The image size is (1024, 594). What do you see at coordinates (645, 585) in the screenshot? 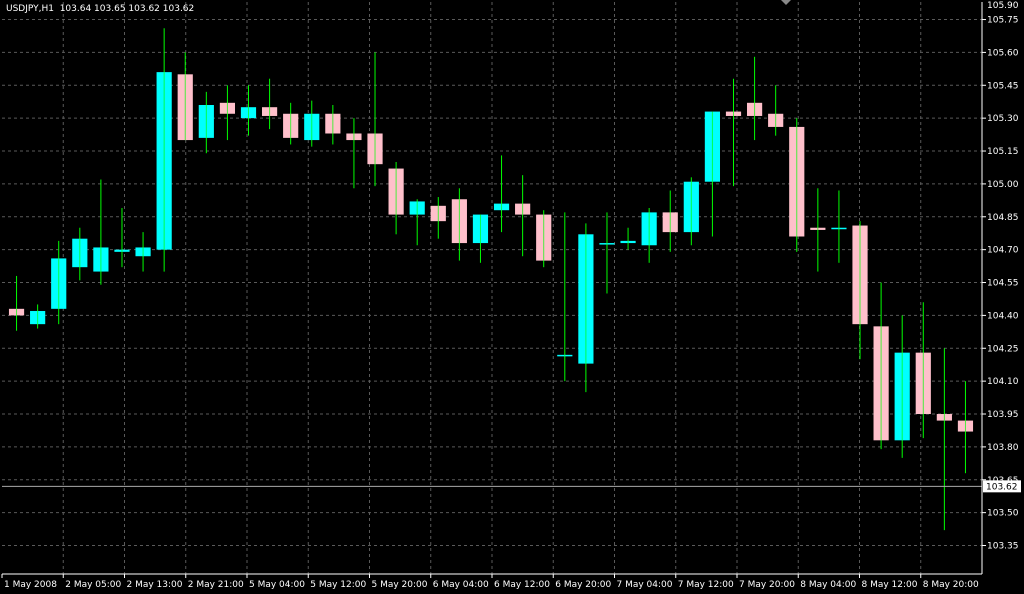
I see `x-tick-label: 7 May 04:00` at bounding box center [645, 585].